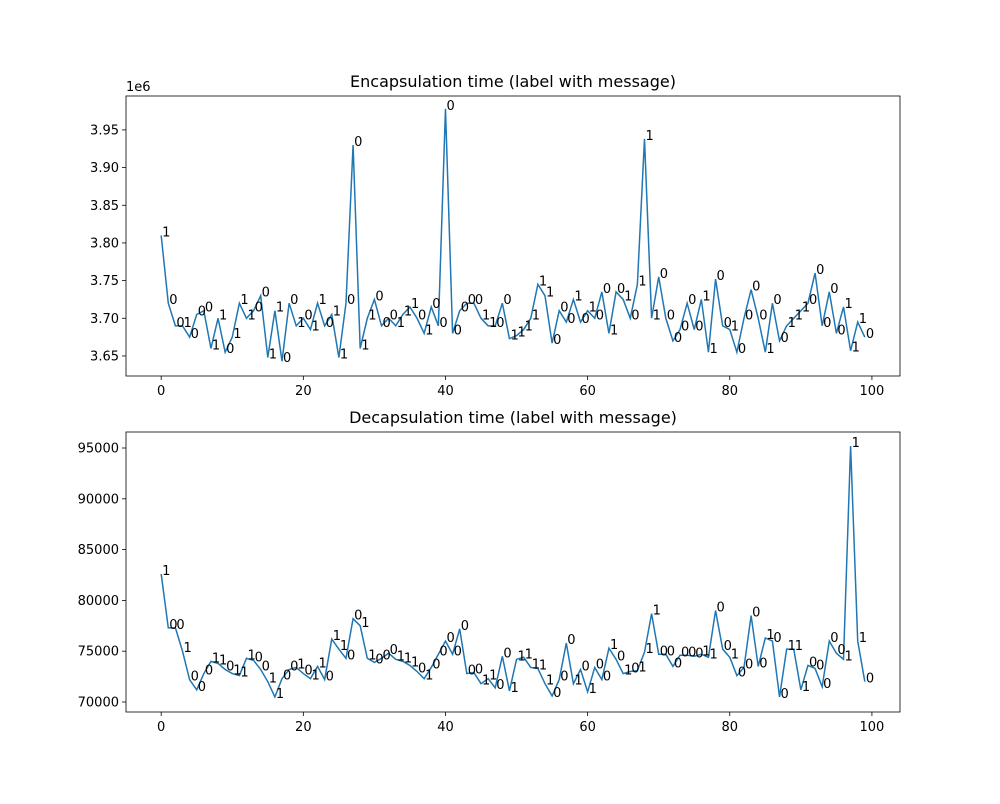 The height and width of the screenshot is (804, 1000). Describe the element at coordinates (445, 391) in the screenshot. I see `x-tick-label: 40` at that location.